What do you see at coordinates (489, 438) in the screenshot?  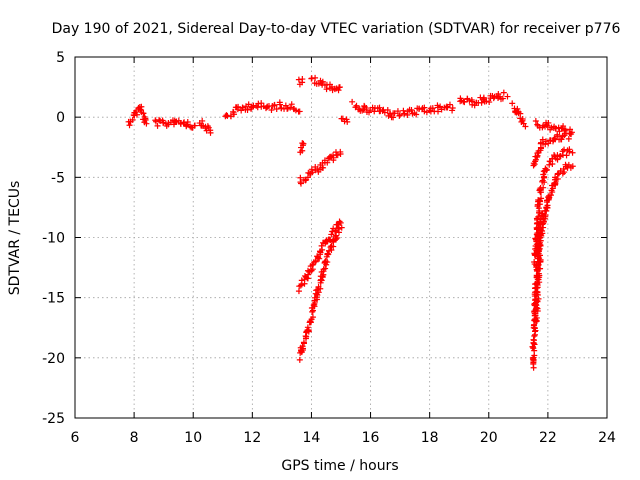 I see `x-tick-label: 20` at bounding box center [489, 438].